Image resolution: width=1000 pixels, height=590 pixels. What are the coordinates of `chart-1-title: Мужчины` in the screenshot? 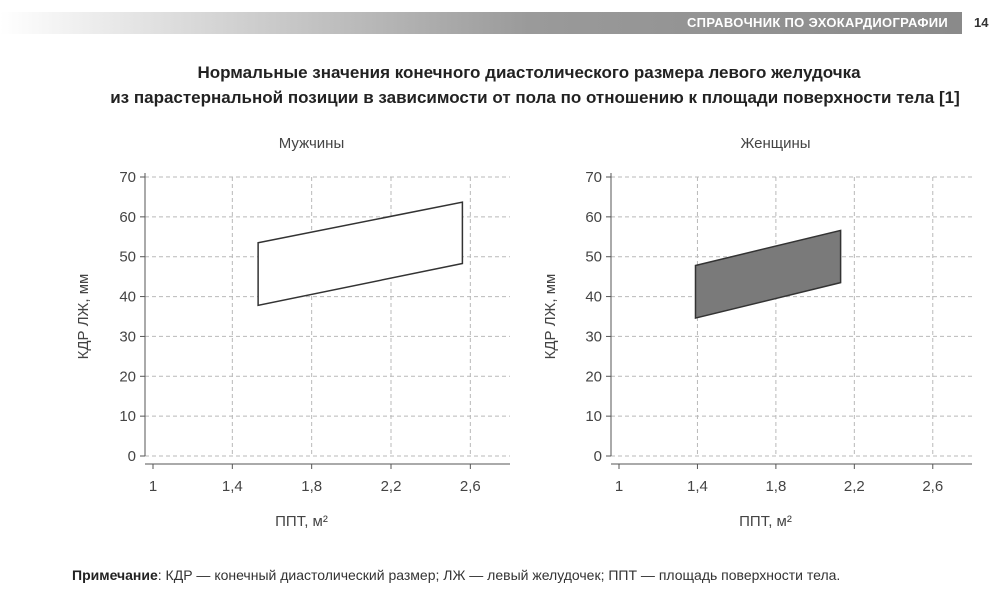 It's located at (311, 143).